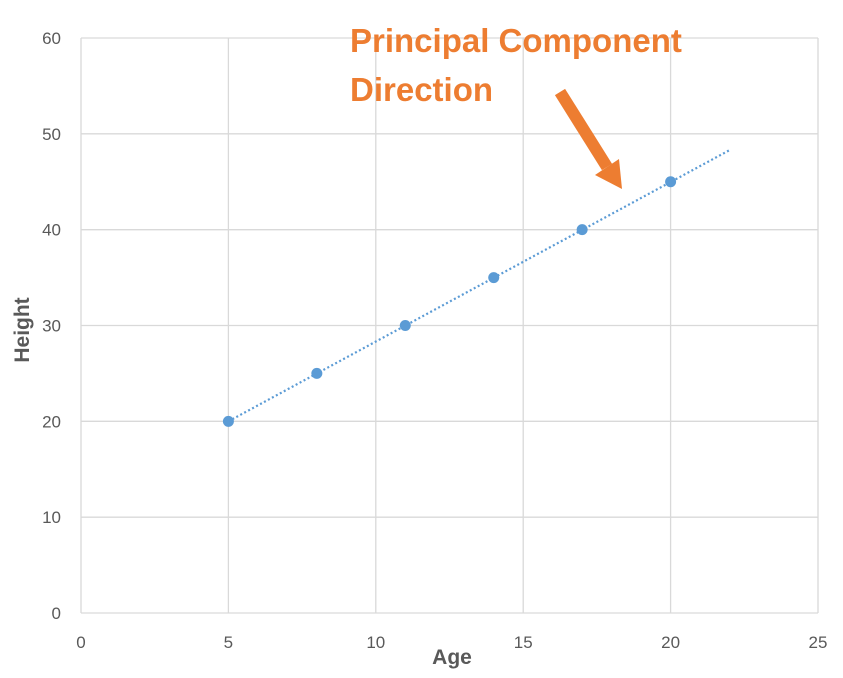 The width and height of the screenshot is (843, 678). I want to click on y-tick-label: 50, so click(51, 134).